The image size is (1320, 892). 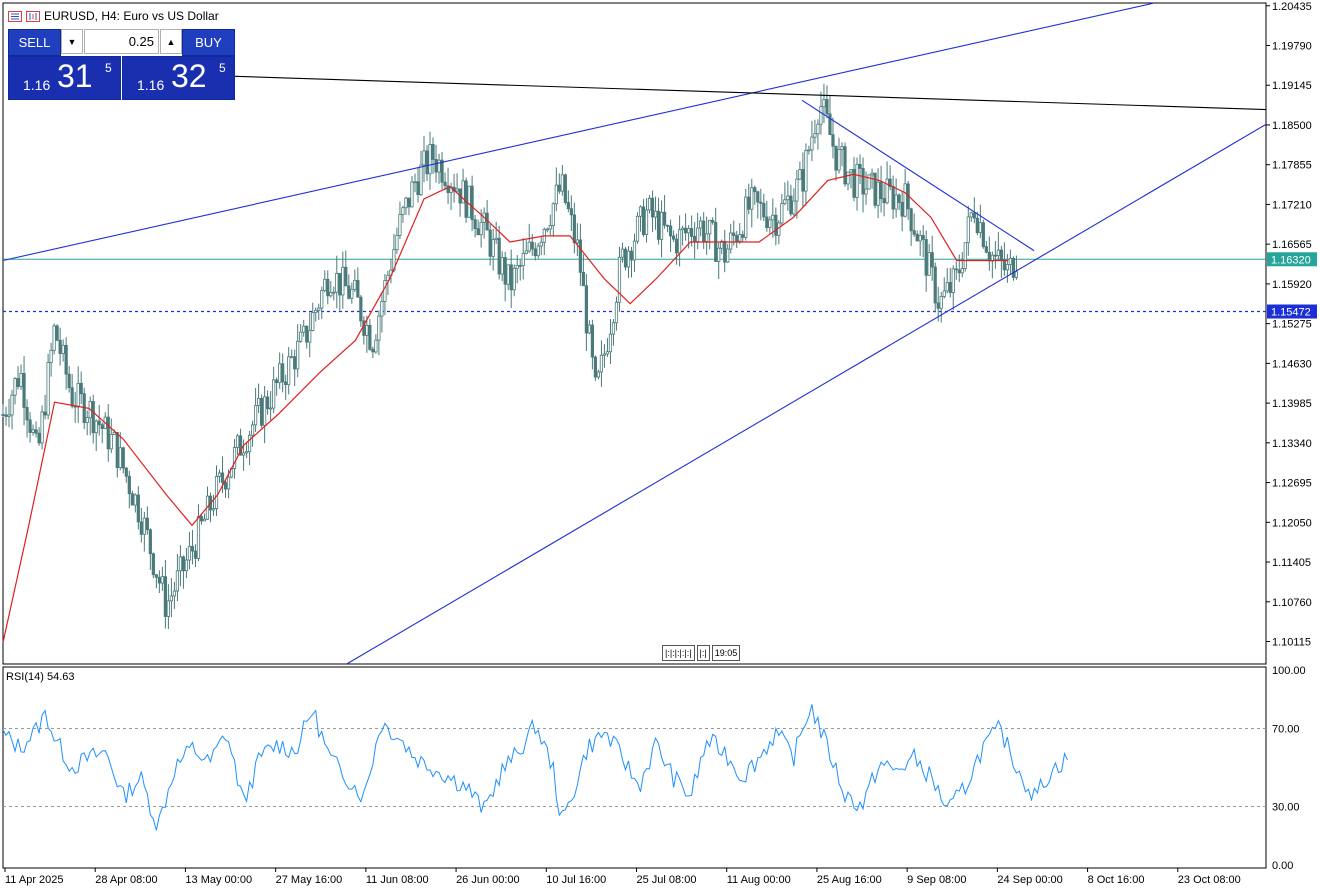 I want to click on time-marker: 19:05, so click(x=726, y=653).